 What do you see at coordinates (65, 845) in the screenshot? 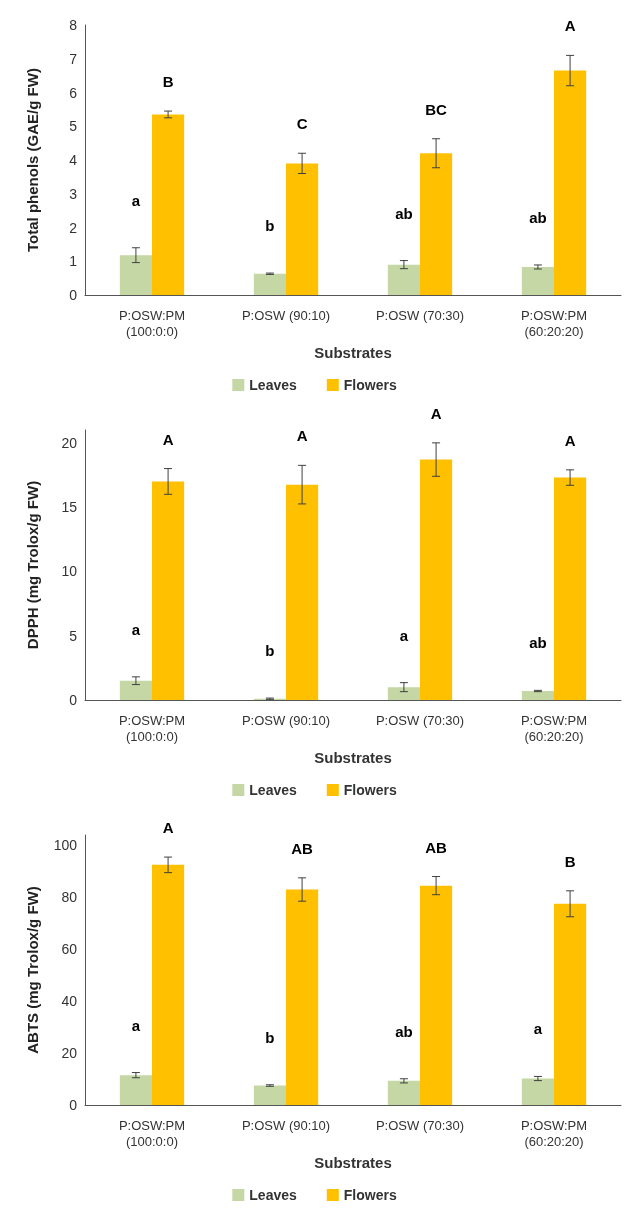
I see `y-tick-label: 100` at bounding box center [65, 845].